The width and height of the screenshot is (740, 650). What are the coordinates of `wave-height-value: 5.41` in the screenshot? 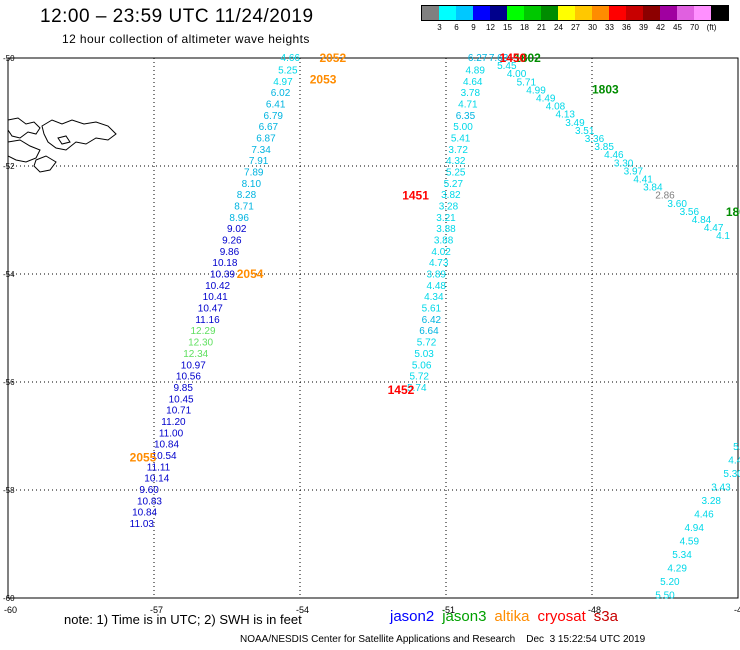 It's located at (461, 138).